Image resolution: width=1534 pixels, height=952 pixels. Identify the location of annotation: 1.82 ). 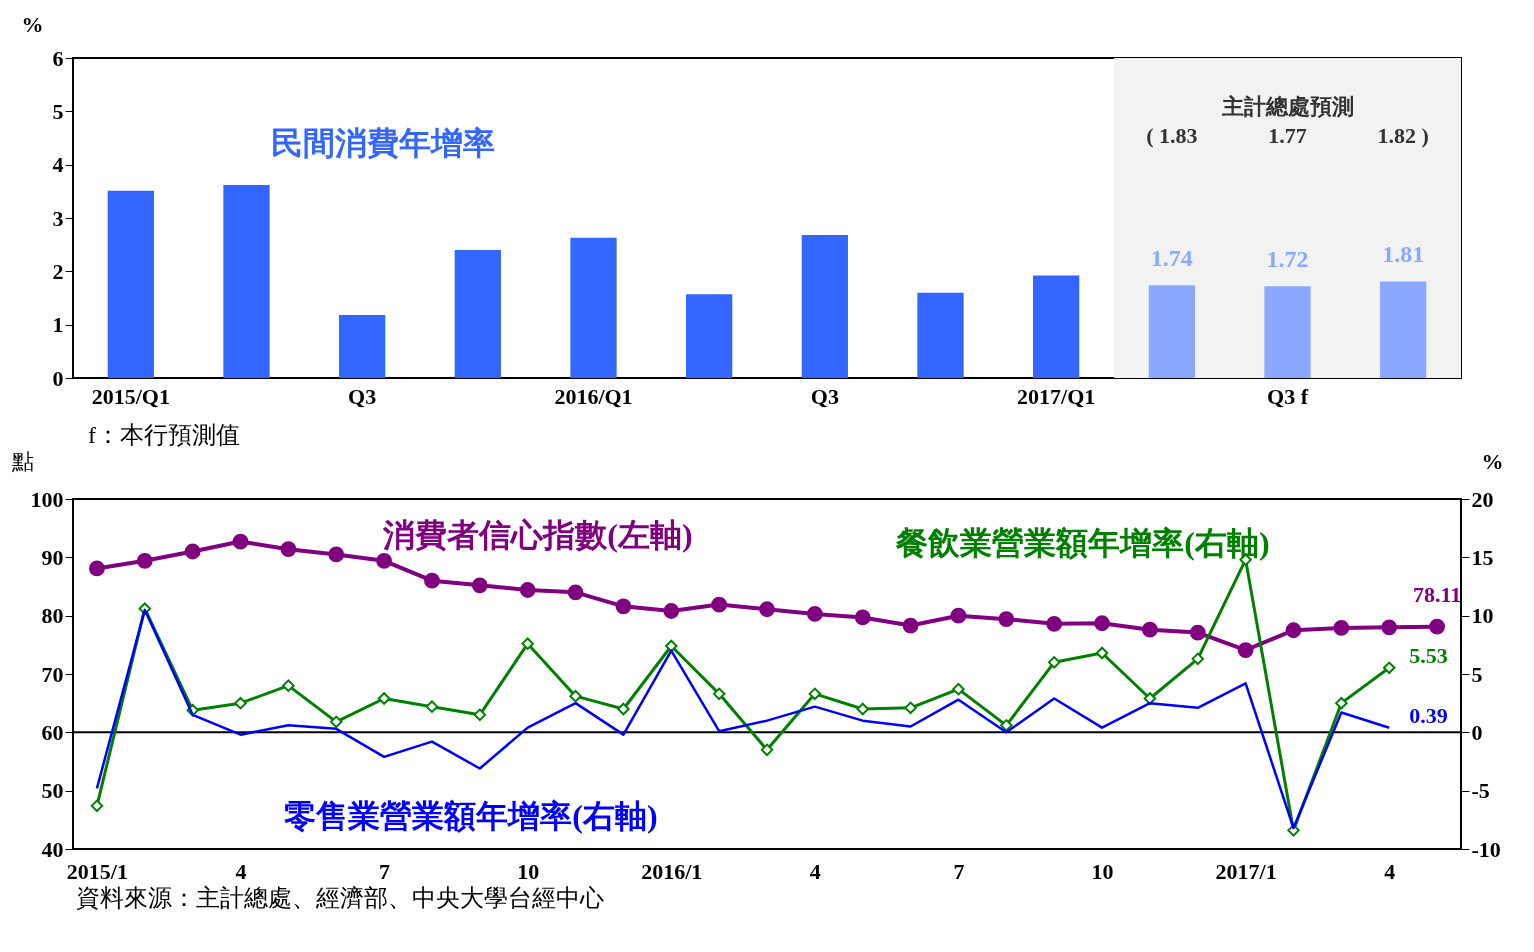
(1403, 135).